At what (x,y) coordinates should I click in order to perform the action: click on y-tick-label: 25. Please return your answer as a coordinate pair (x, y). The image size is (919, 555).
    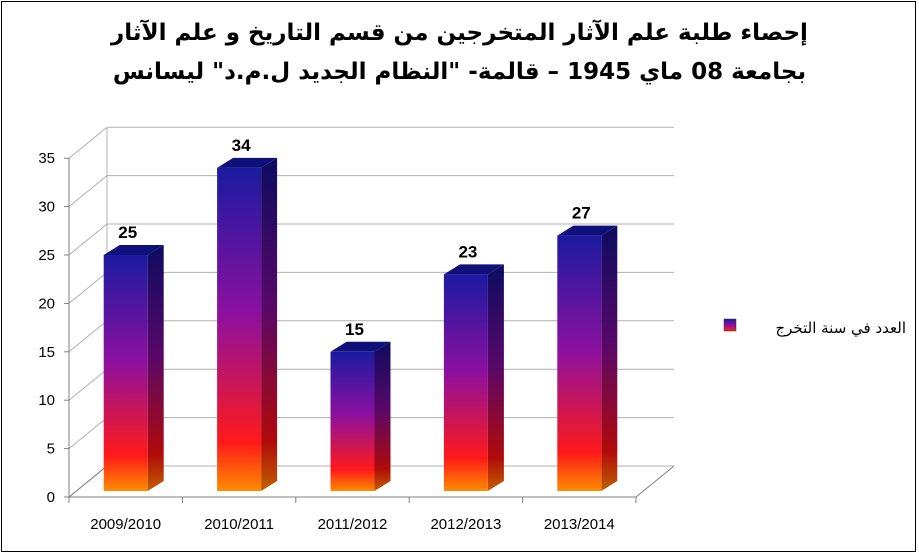
    Looking at the image, I should click on (46, 255).